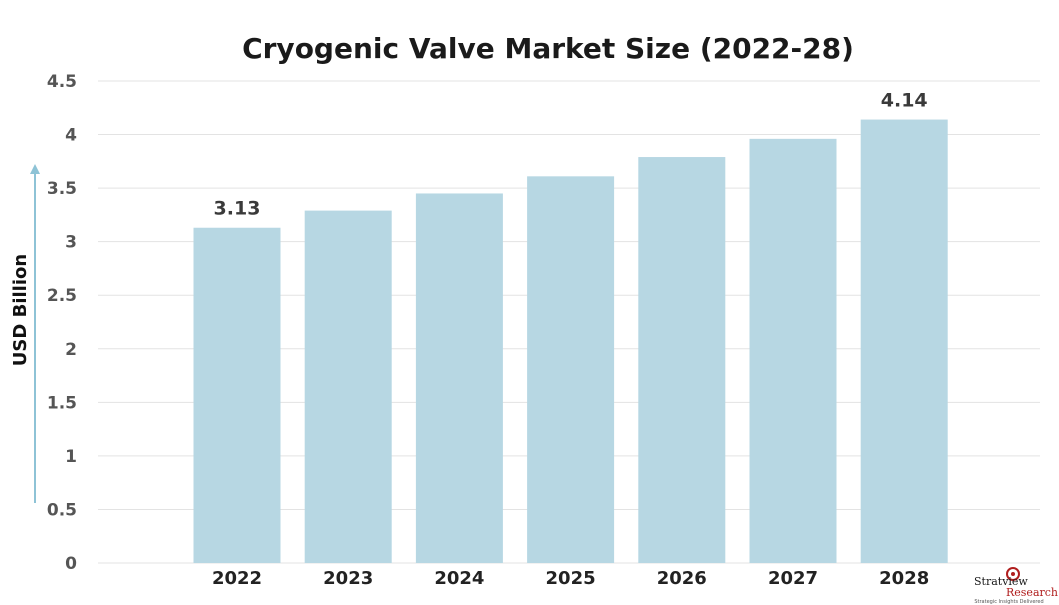  Describe the element at coordinates (904, 578) in the screenshot. I see `x-tick-label: 2028` at that location.